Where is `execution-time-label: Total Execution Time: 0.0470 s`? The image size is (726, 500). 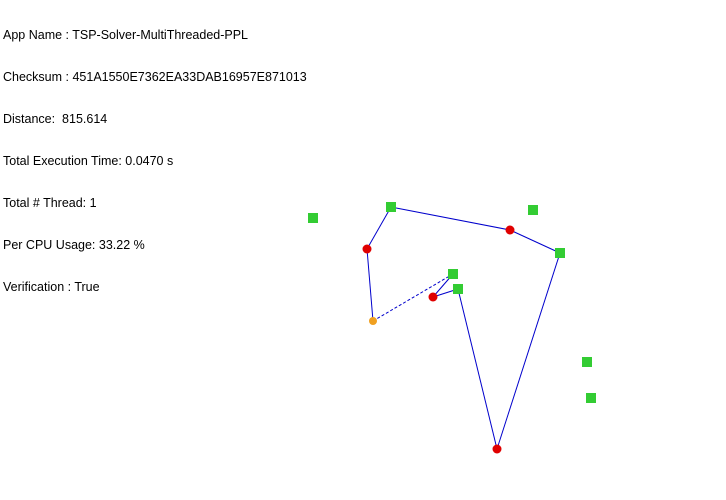 execution-time-label: Total Execution Time: 0.0470 s is located at coordinates (88, 161).